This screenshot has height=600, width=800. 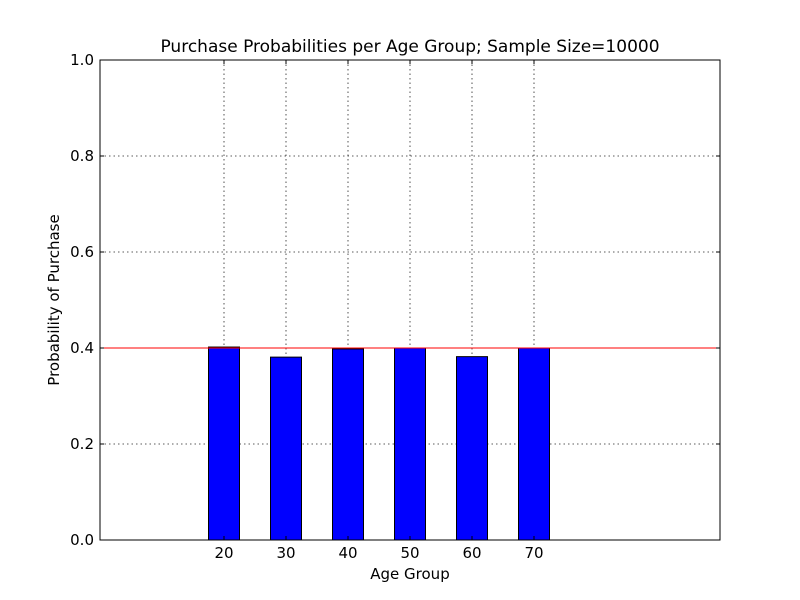 What do you see at coordinates (285, 553) in the screenshot?
I see `x-tick-label: 30` at bounding box center [285, 553].